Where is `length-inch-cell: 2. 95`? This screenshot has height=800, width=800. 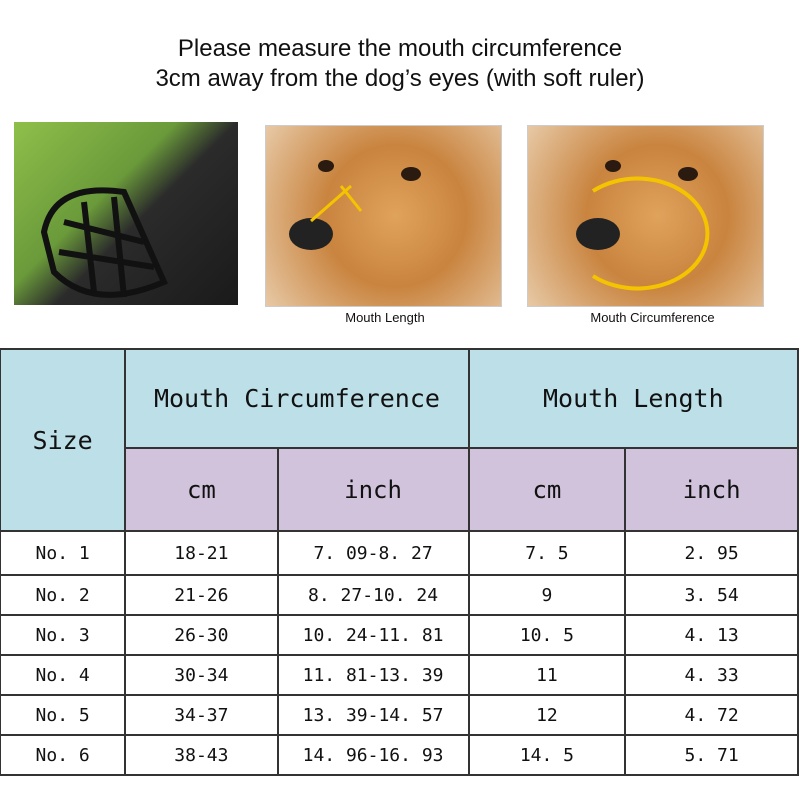 length-inch-cell: 2. 95 is located at coordinates (711, 553).